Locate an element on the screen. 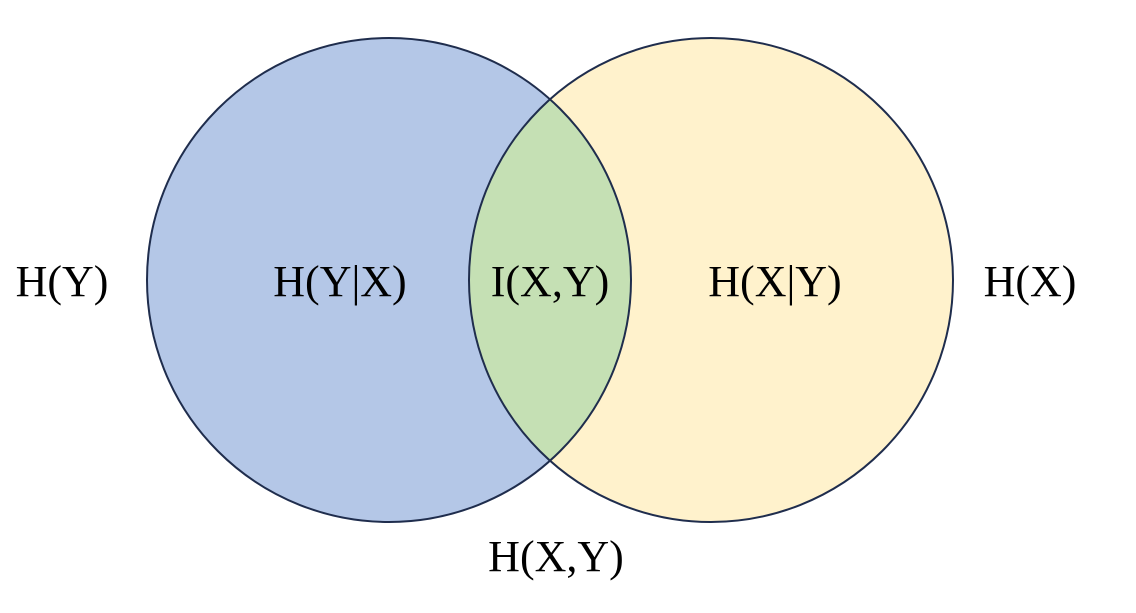 This screenshot has width=1136, height=613. label-mutual-information: I(X,Y) is located at coordinates (550, 281).